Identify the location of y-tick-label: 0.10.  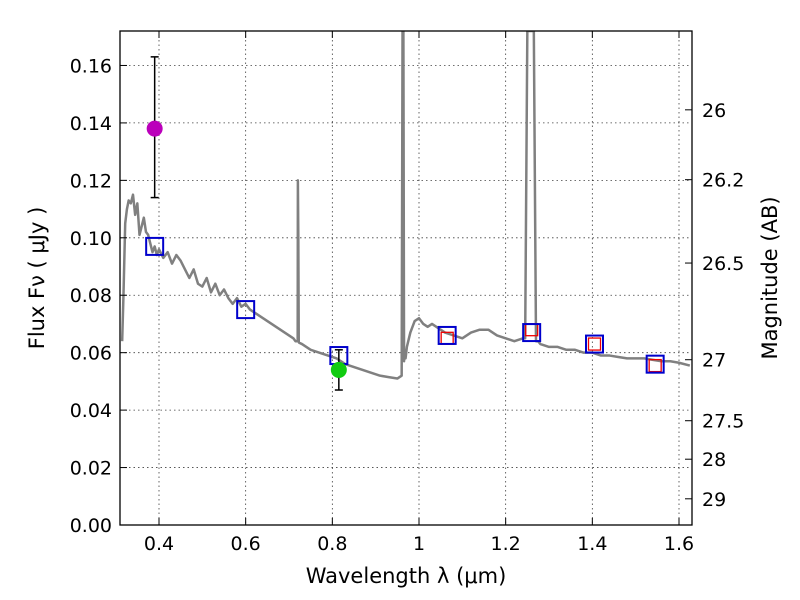
(91, 239).